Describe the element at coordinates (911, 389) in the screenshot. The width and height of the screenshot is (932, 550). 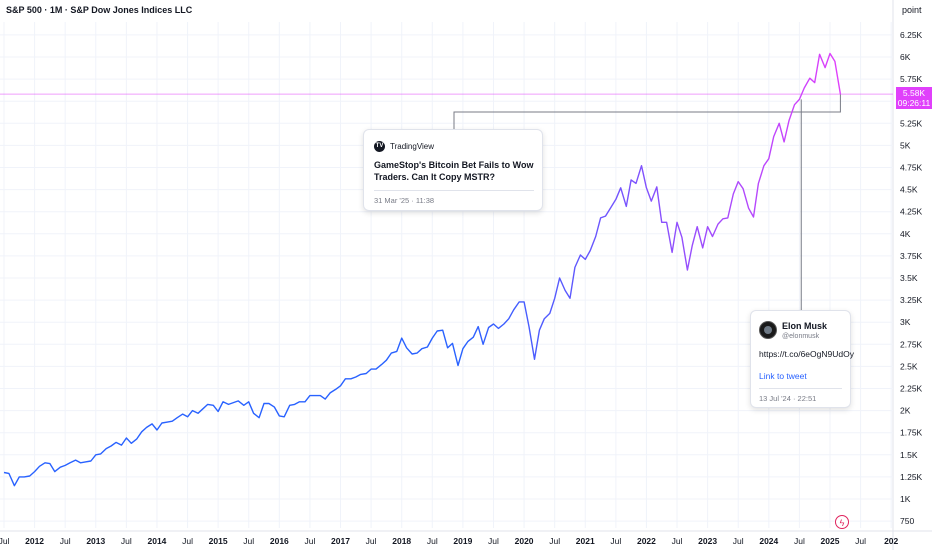
I see `y-tick-label: 2.25K` at that location.